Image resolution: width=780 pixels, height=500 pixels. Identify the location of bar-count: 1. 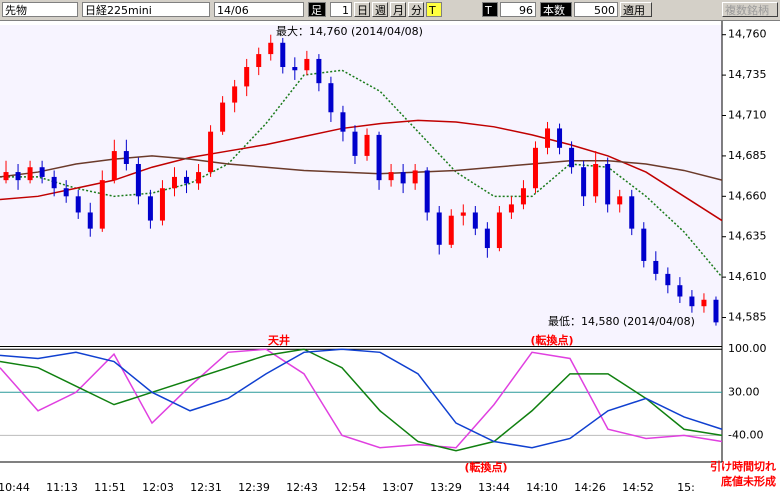
(341, 9).